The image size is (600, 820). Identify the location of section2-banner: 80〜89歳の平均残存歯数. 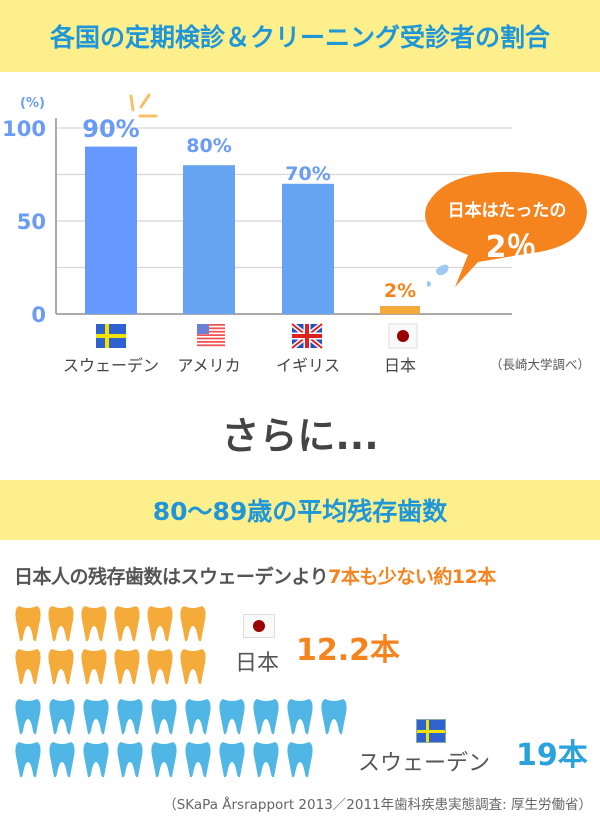
(300, 510).